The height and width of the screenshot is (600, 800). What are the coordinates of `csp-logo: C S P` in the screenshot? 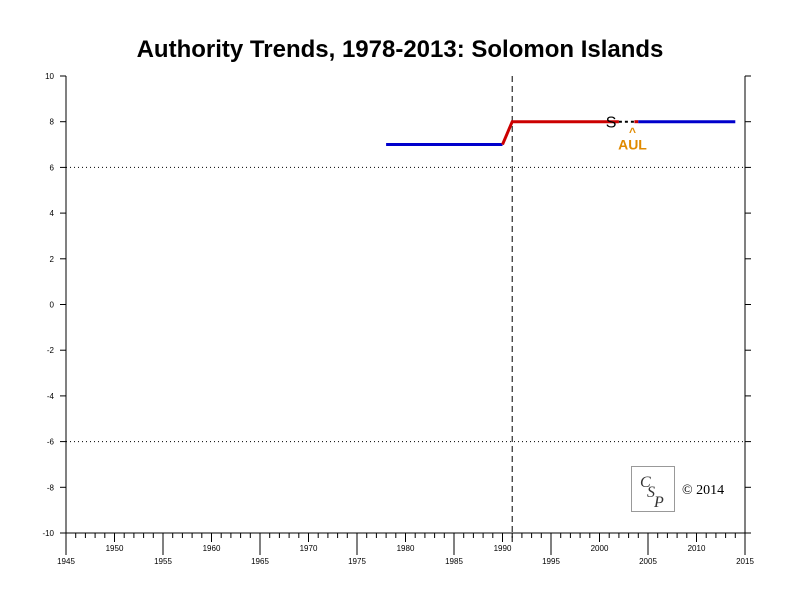 It's located at (653, 489).